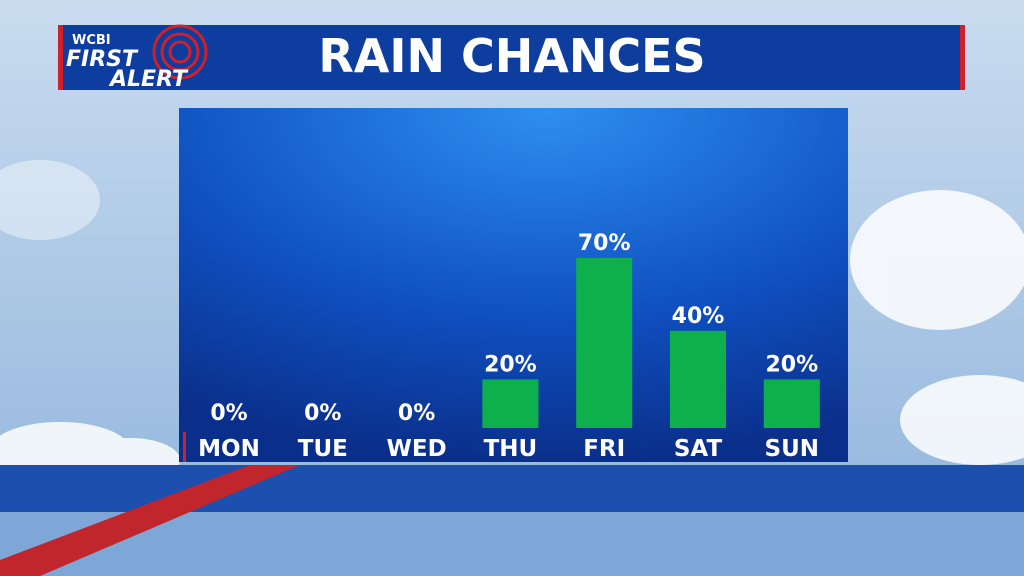 This screenshot has height=576, width=1024. Describe the element at coordinates (511, 449) in the screenshot. I see `x-tick-label: THU` at that location.